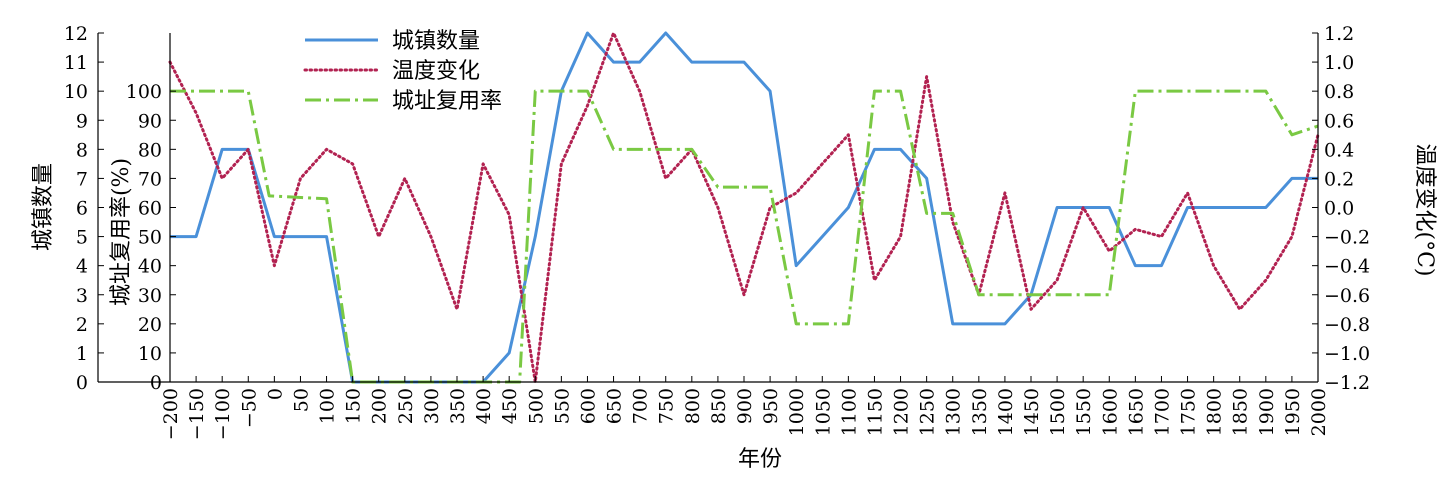 This screenshot has height=482, width=1437. I want to click on y-rate-tick-label: 10, so click(150, 354).